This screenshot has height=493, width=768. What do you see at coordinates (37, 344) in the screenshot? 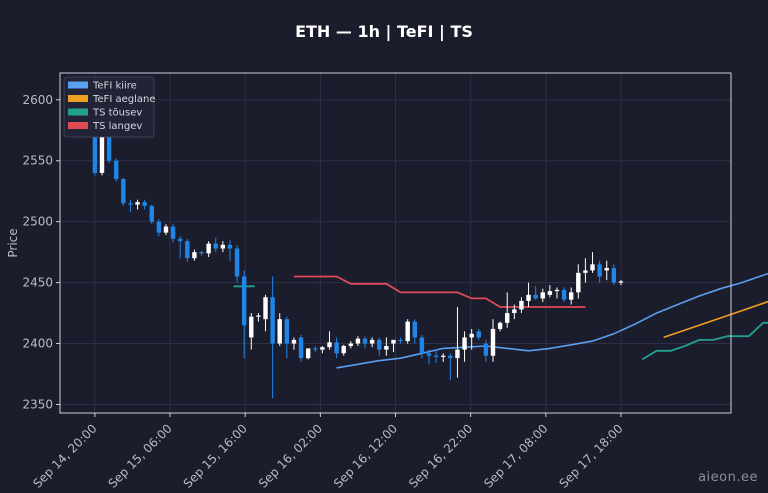
I see `y-tick-label: 2400` at bounding box center [37, 344].